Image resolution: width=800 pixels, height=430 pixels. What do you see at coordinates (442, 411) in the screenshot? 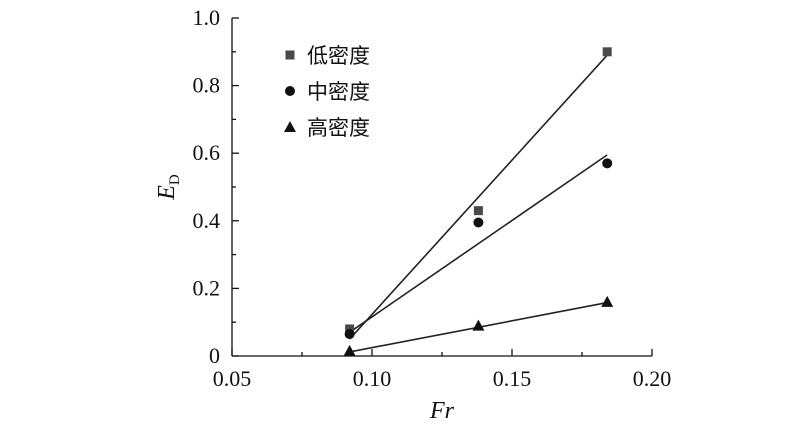
I see `x-axis-title: Fr` at bounding box center [442, 411].